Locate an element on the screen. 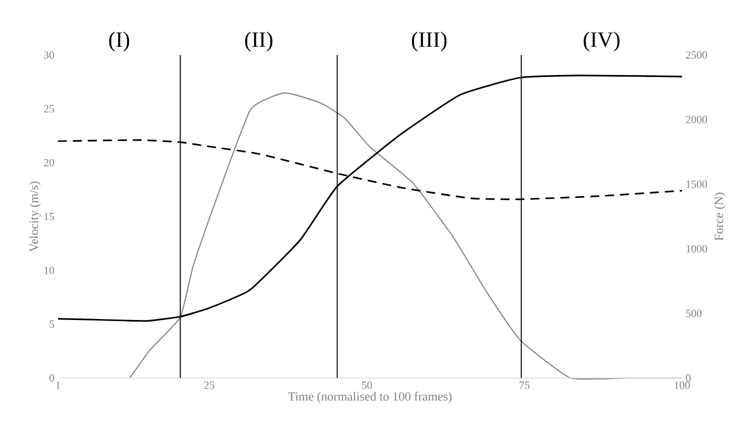 Image resolution: width=742 pixels, height=432 pixels. text: (IV) is located at coordinates (602, 42).